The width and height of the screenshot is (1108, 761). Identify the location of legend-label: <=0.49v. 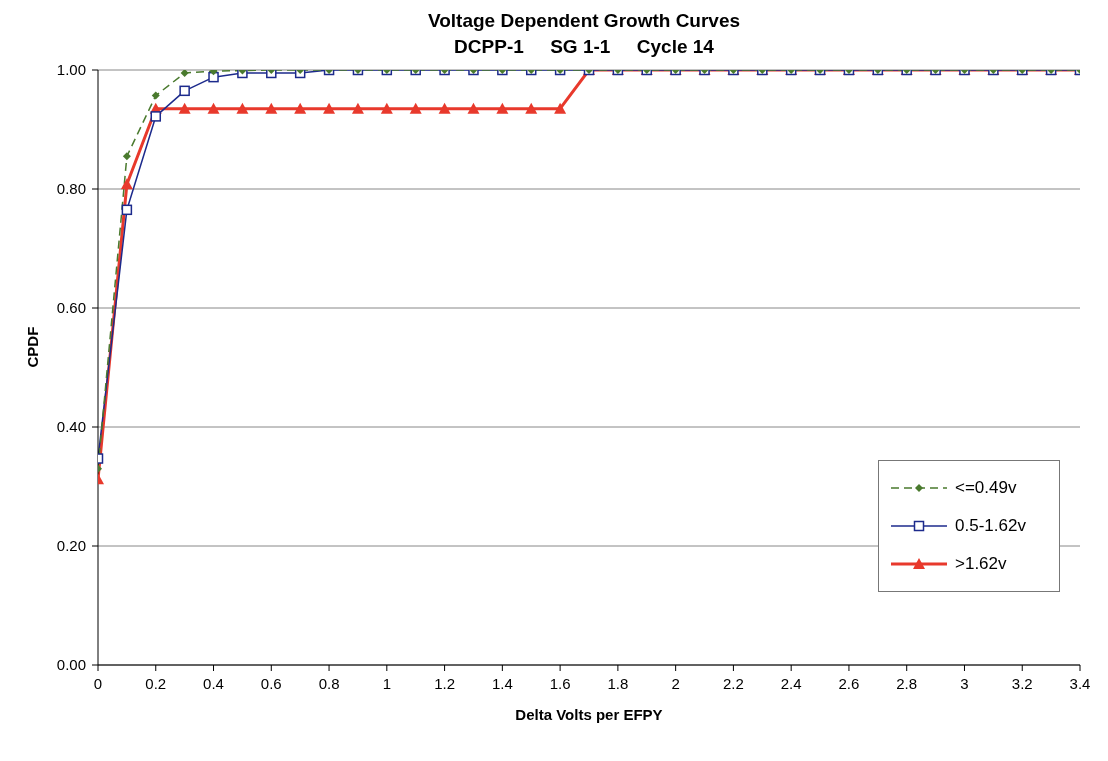
(986, 488).